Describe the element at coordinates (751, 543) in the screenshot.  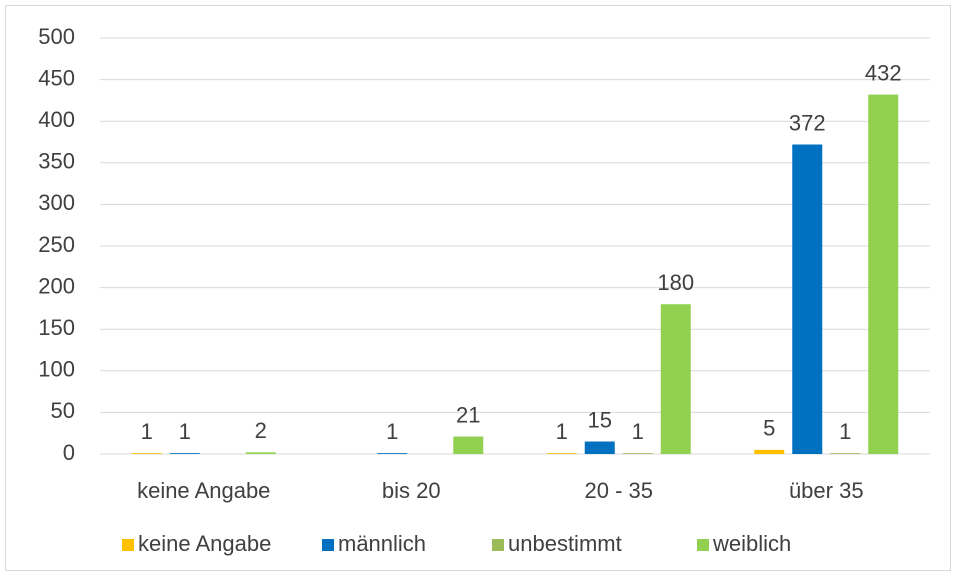
I see `legend-label: weiblich` at that location.